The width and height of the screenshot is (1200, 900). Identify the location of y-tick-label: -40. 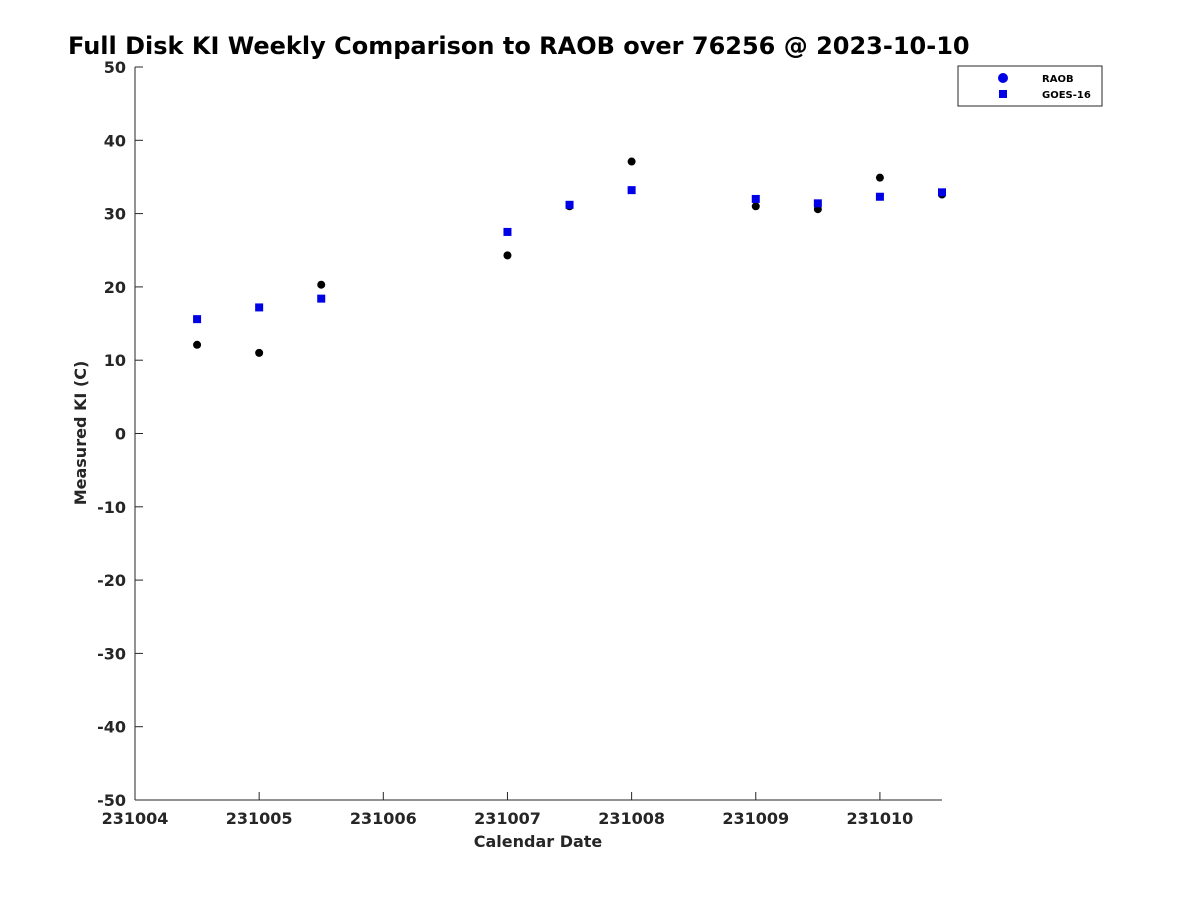
(111, 727).